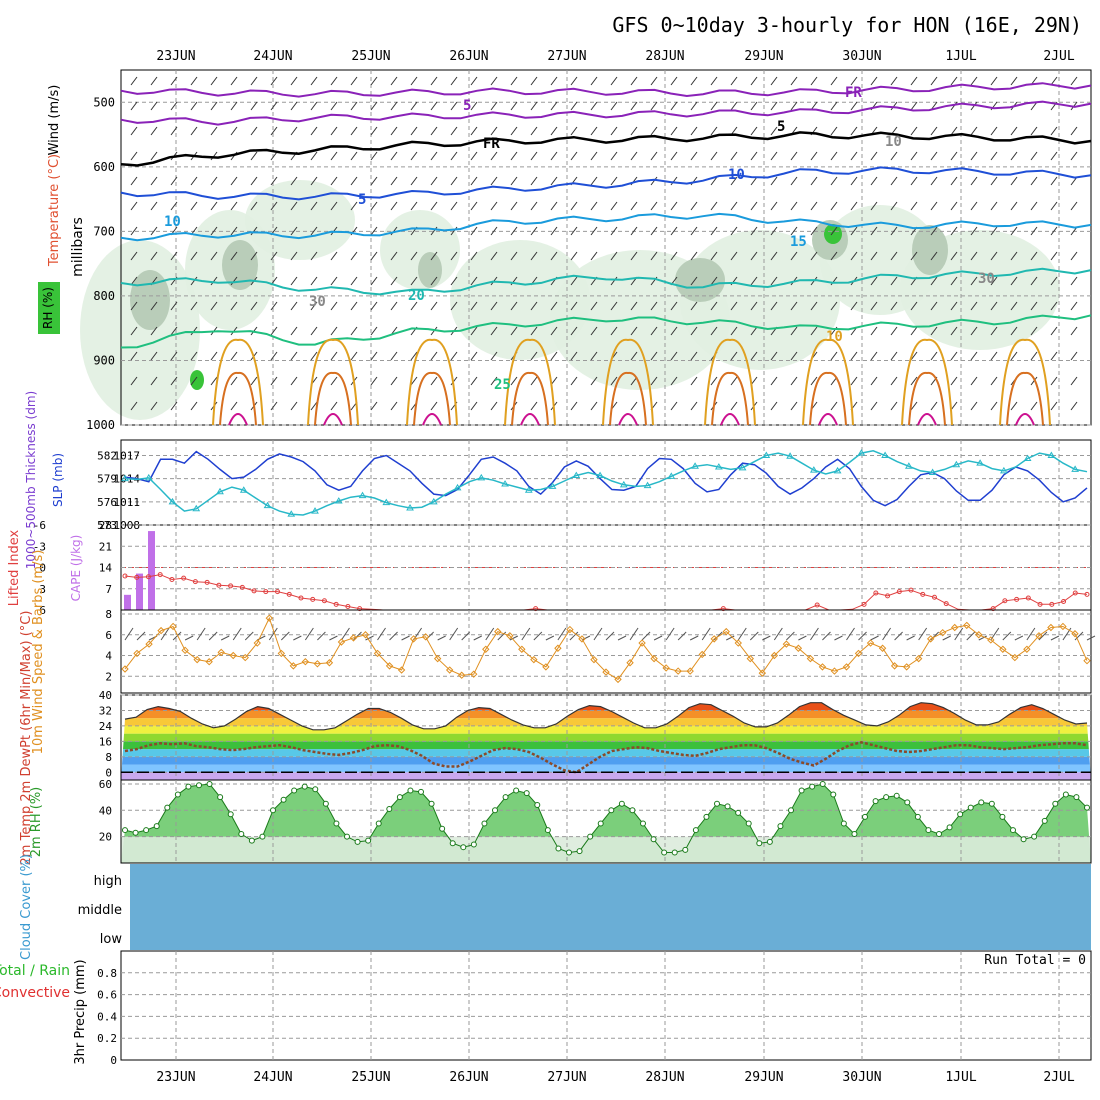  What do you see at coordinates (760, 300) in the screenshot?
I see `rh-shading` at bounding box center [760, 300].